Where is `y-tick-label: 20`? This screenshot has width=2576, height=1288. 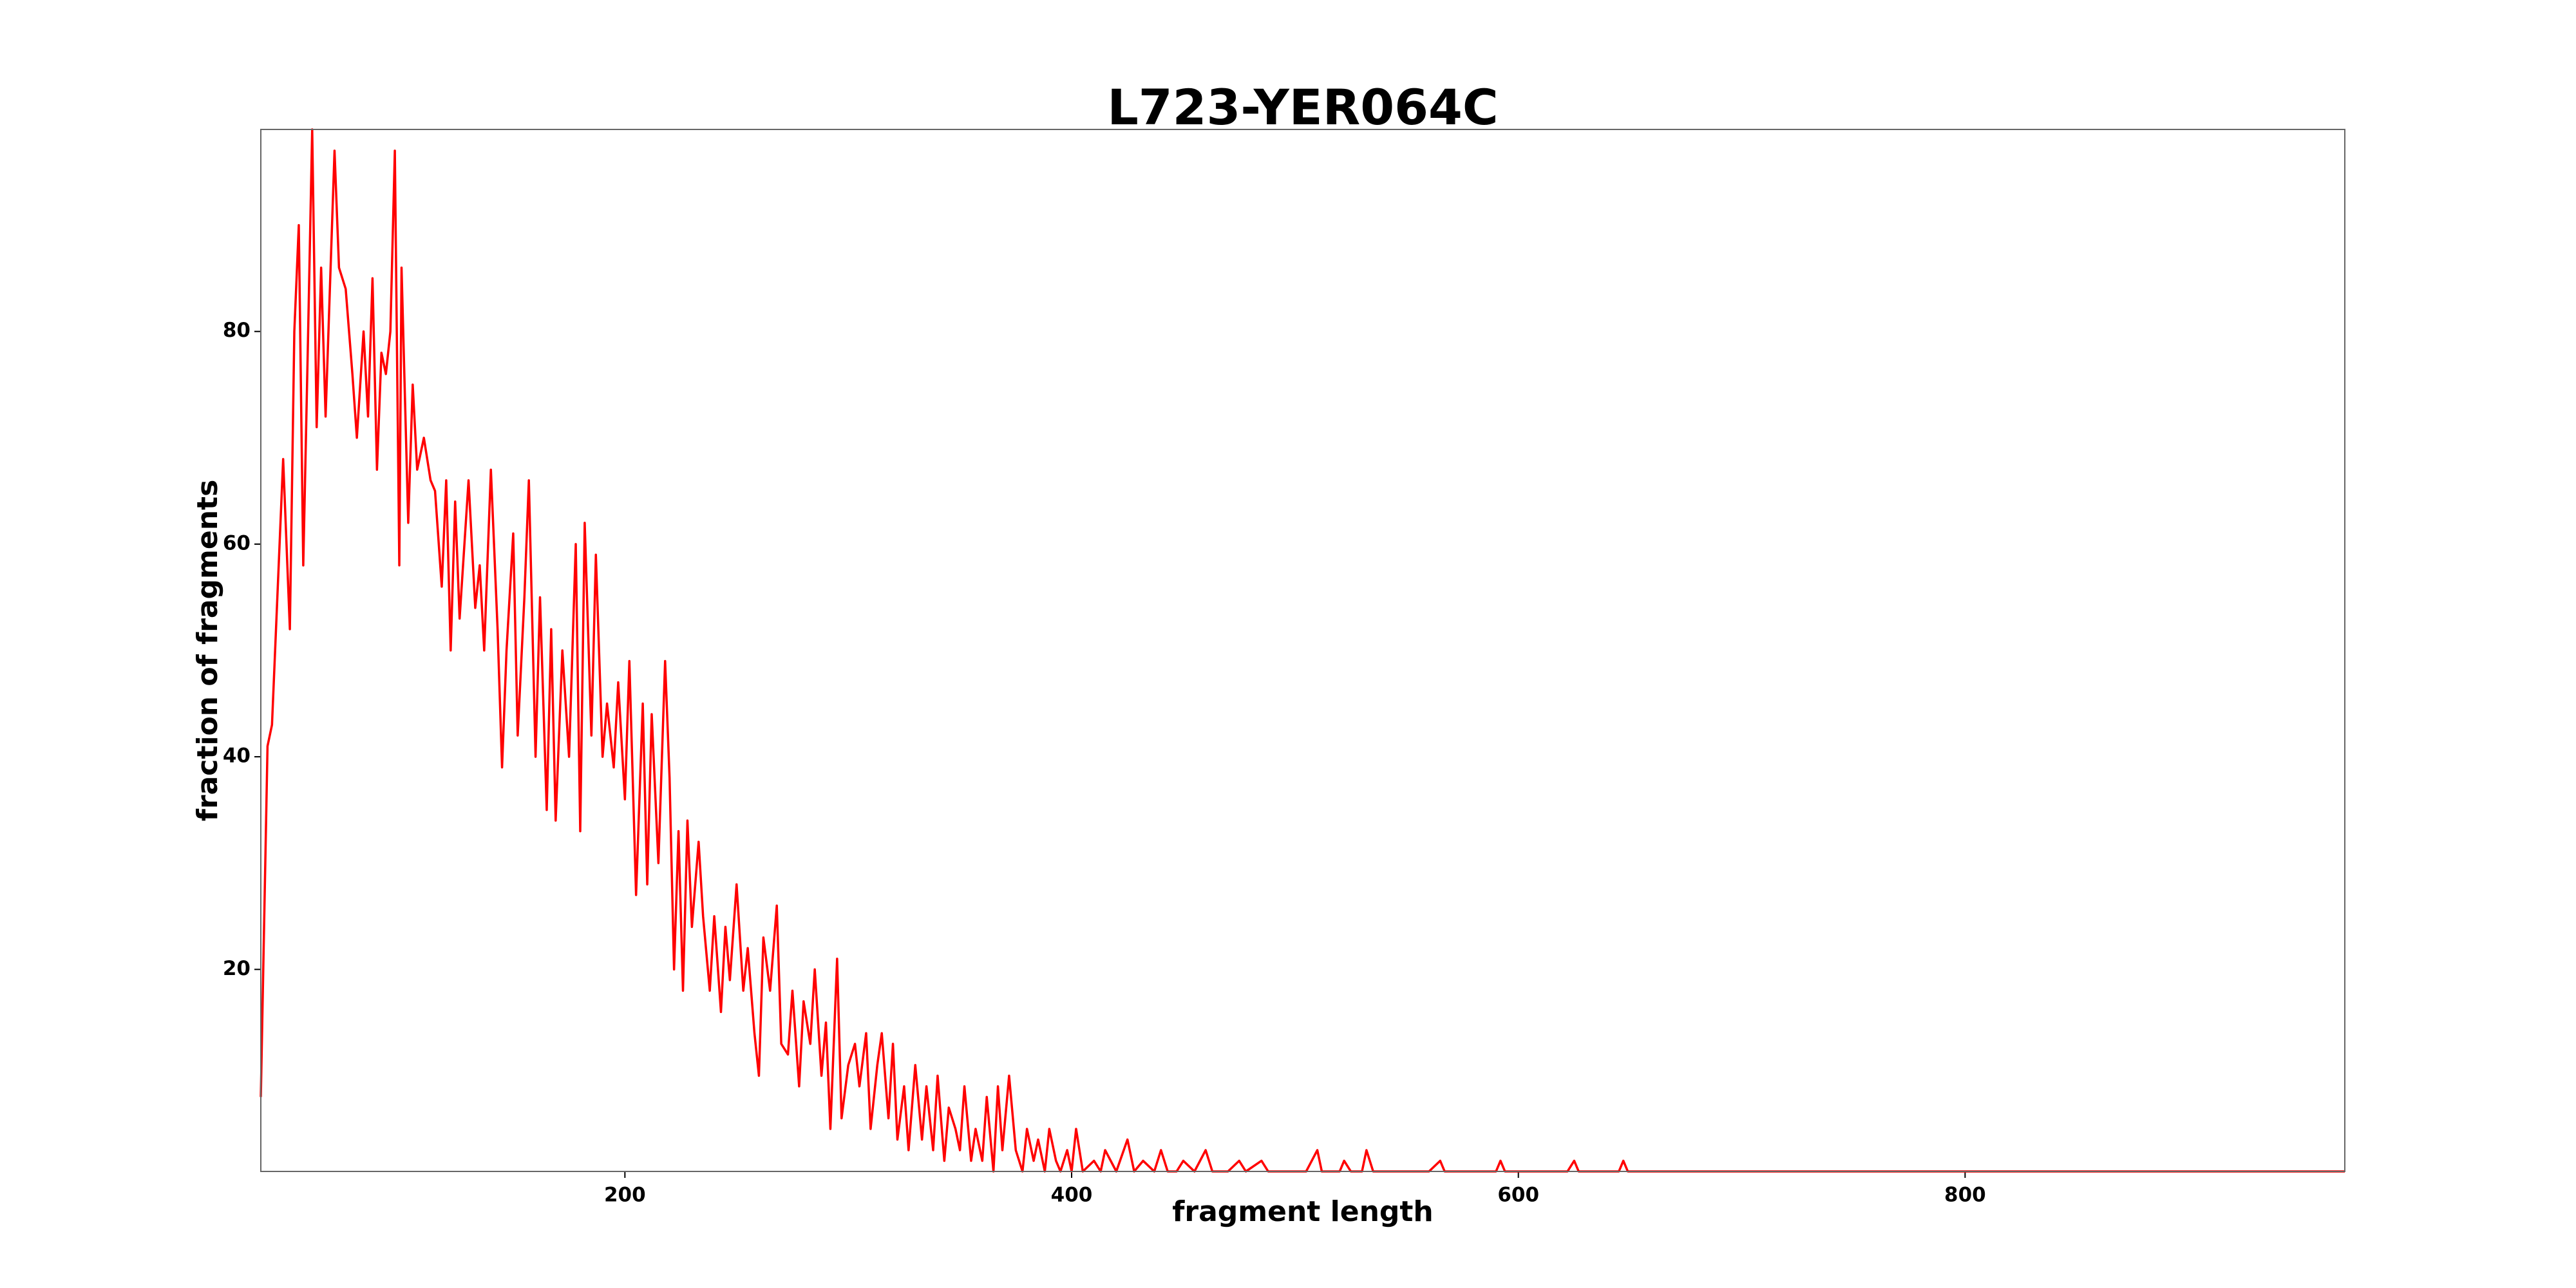 y-tick-label: 20 is located at coordinates (237, 969).